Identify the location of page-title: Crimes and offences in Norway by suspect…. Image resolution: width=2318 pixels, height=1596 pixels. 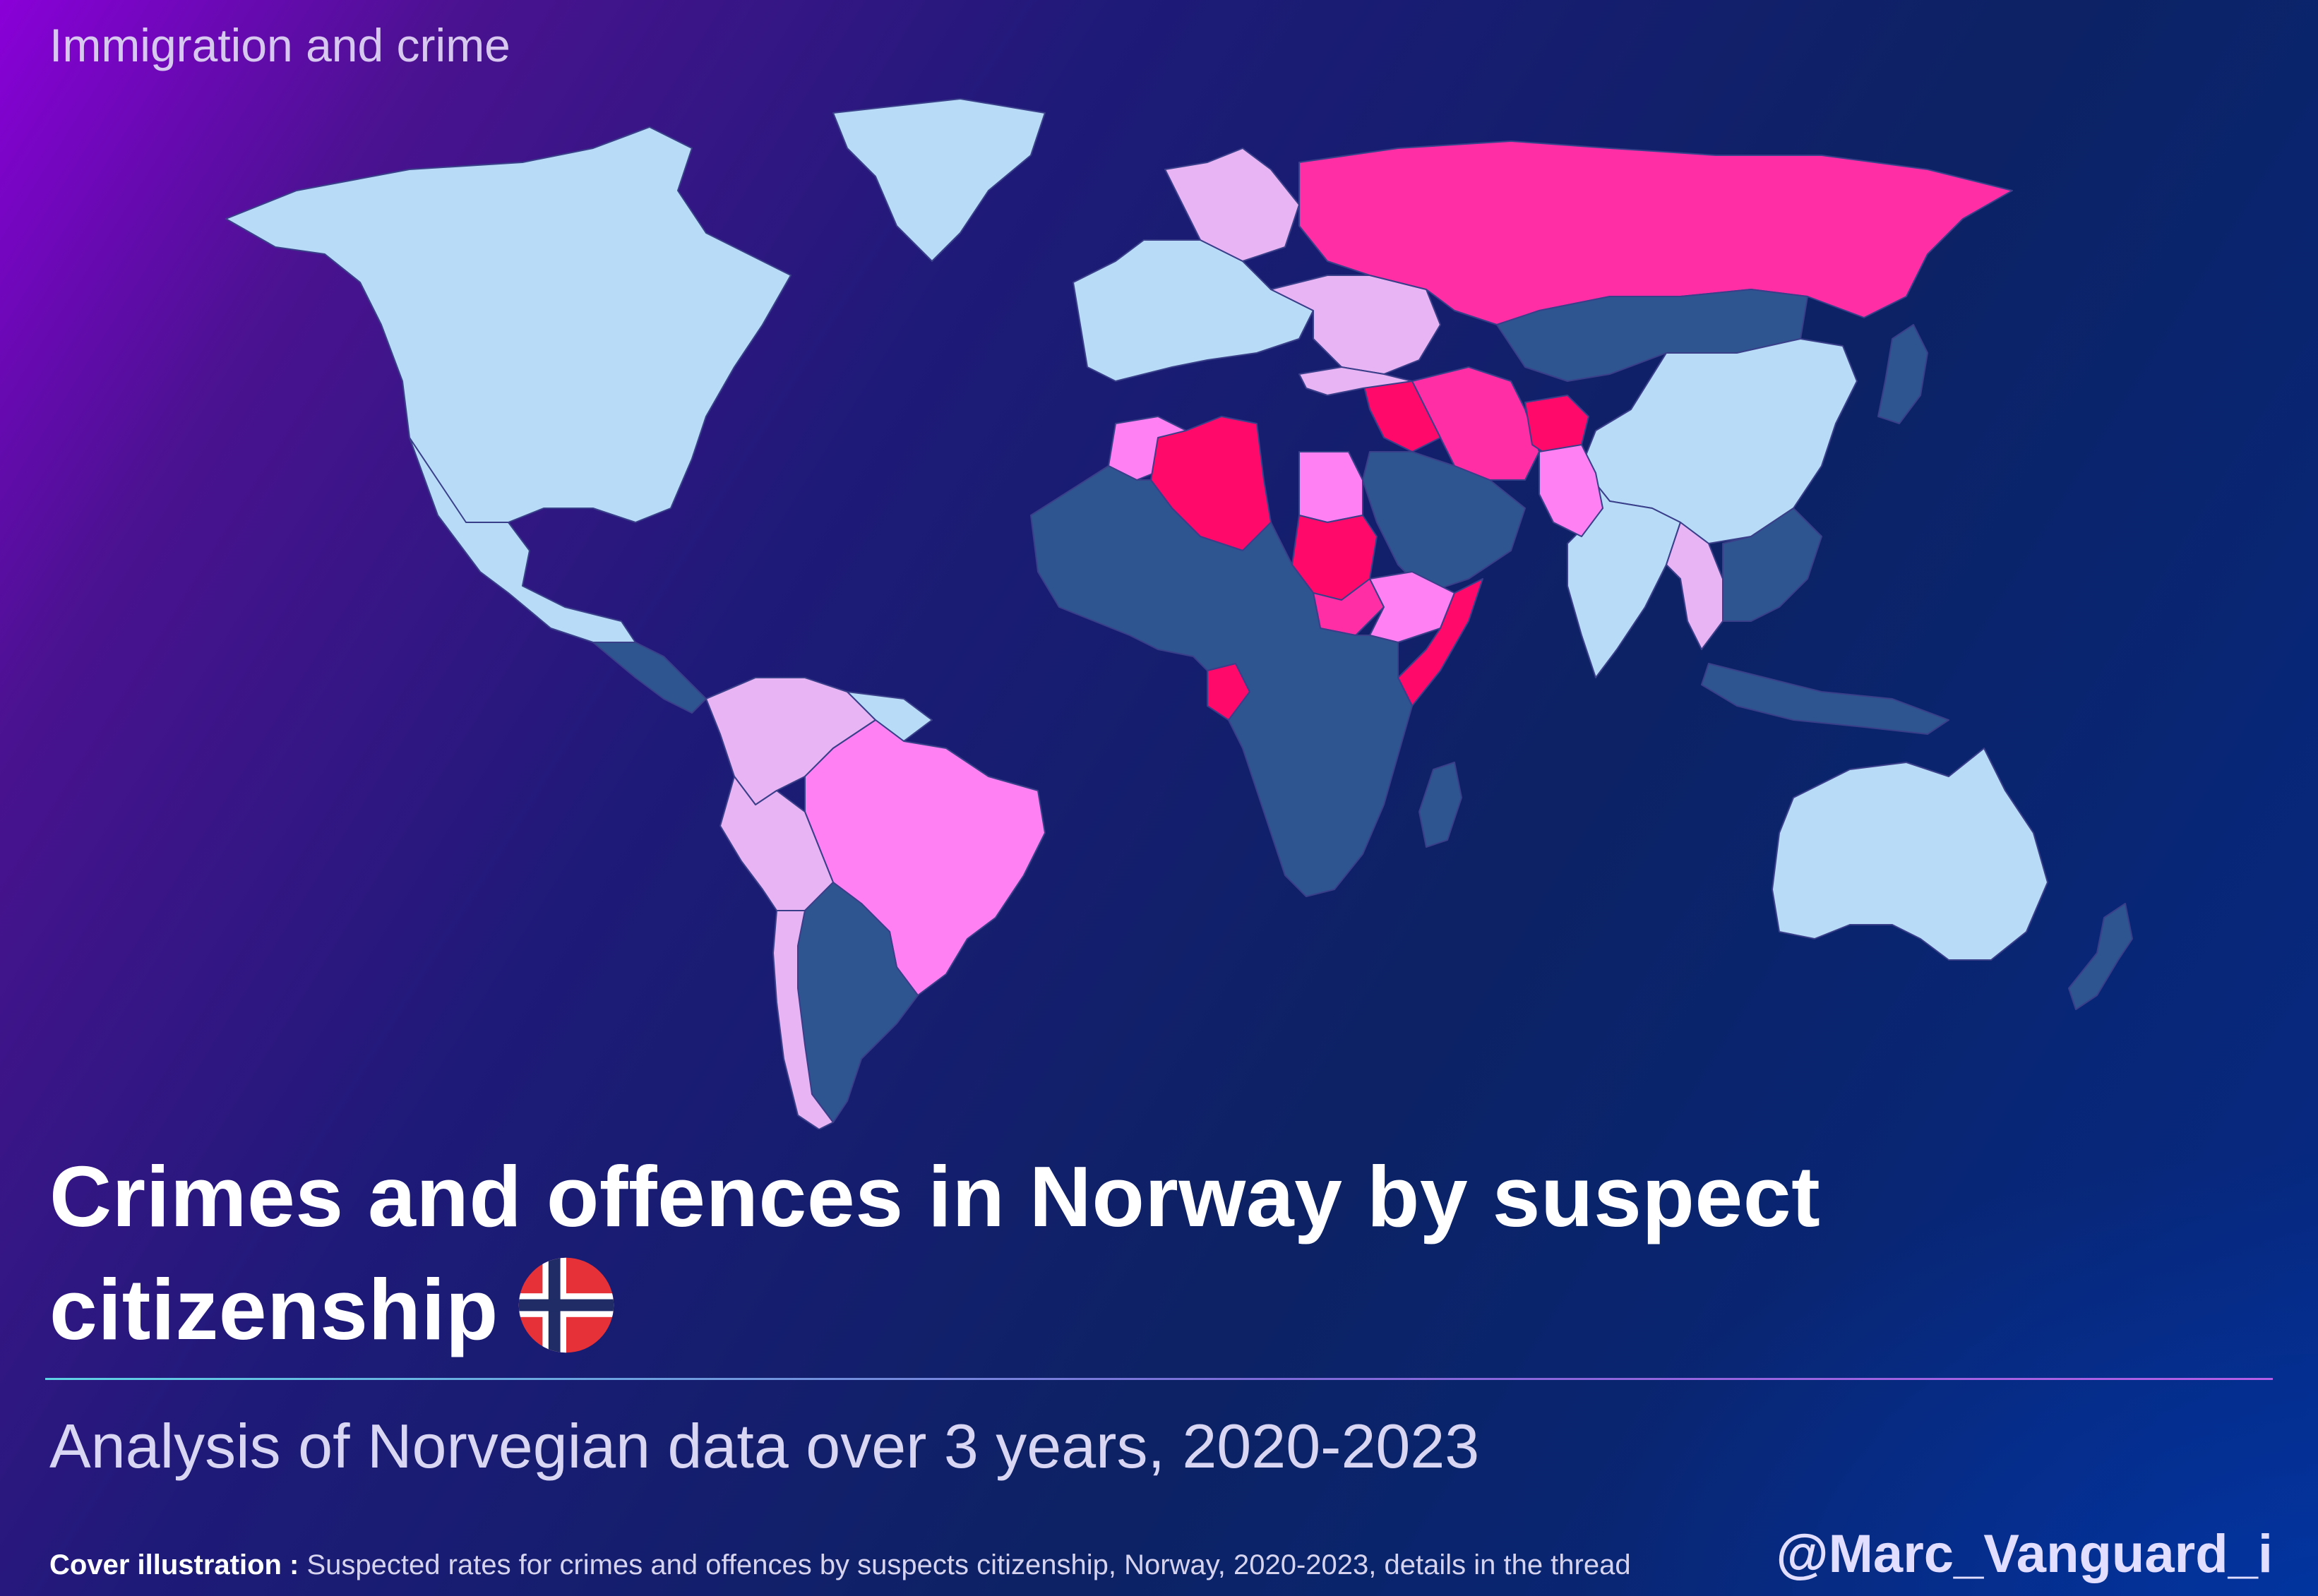
(1073, 1253).